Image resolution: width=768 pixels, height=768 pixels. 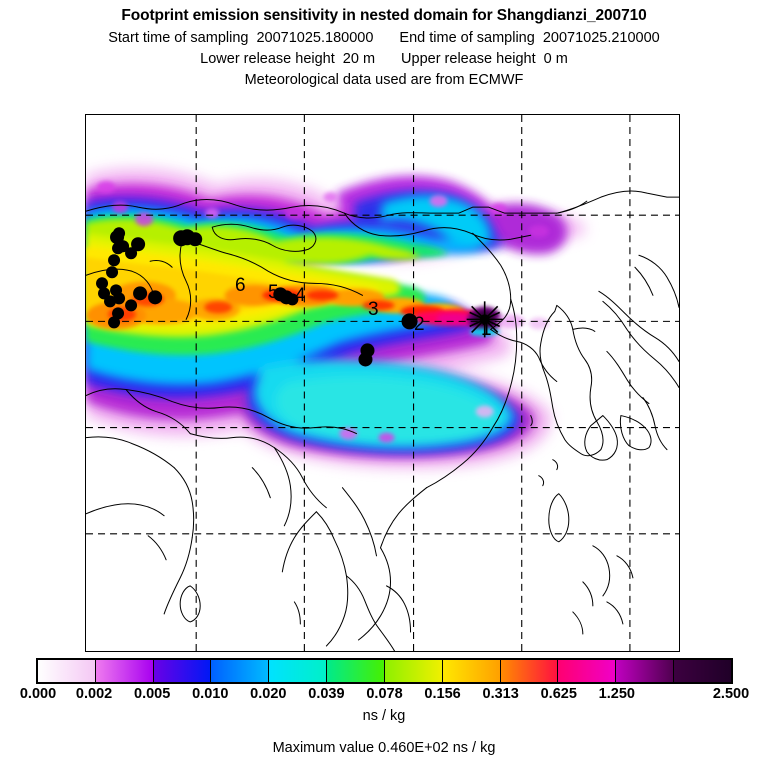 I want to click on colorbar-tick: 0.313, so click(x=500, y=694).